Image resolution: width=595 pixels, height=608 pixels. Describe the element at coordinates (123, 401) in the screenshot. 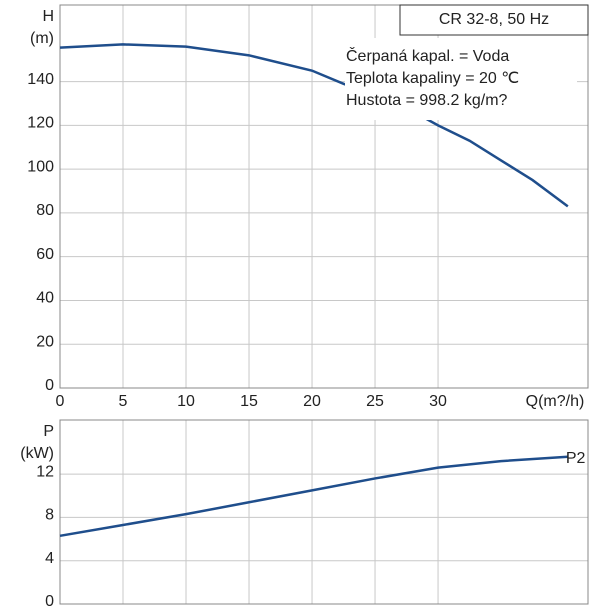

I see `x-tick-label: 5` at that location.